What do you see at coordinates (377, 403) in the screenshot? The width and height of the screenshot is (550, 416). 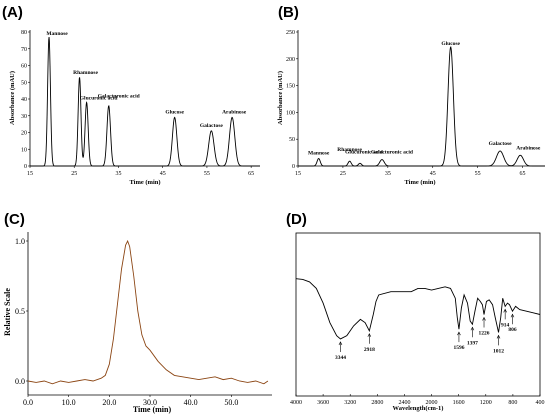 I see `x-tick-label: 2800` at bounding box center [377, 403].